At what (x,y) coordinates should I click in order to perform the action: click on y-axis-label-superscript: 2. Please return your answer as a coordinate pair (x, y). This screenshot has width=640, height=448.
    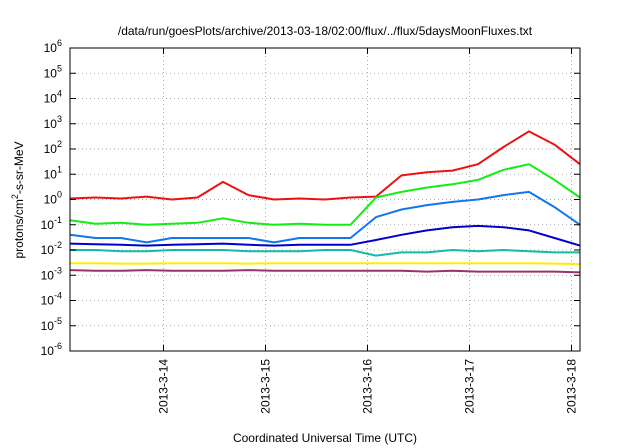
    Looking at the image, I should click on (15, 196).